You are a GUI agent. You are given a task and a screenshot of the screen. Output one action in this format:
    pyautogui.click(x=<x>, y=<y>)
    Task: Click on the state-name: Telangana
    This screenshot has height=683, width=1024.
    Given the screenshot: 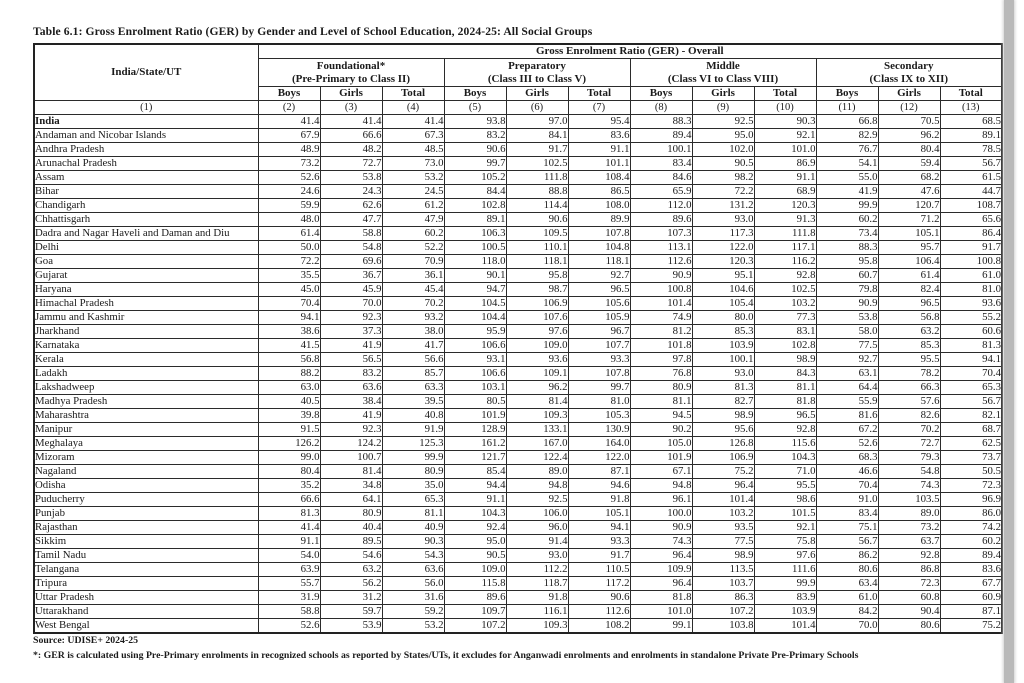 What is the action you would take?
    pyautogui.click(x=146, y=569)
    